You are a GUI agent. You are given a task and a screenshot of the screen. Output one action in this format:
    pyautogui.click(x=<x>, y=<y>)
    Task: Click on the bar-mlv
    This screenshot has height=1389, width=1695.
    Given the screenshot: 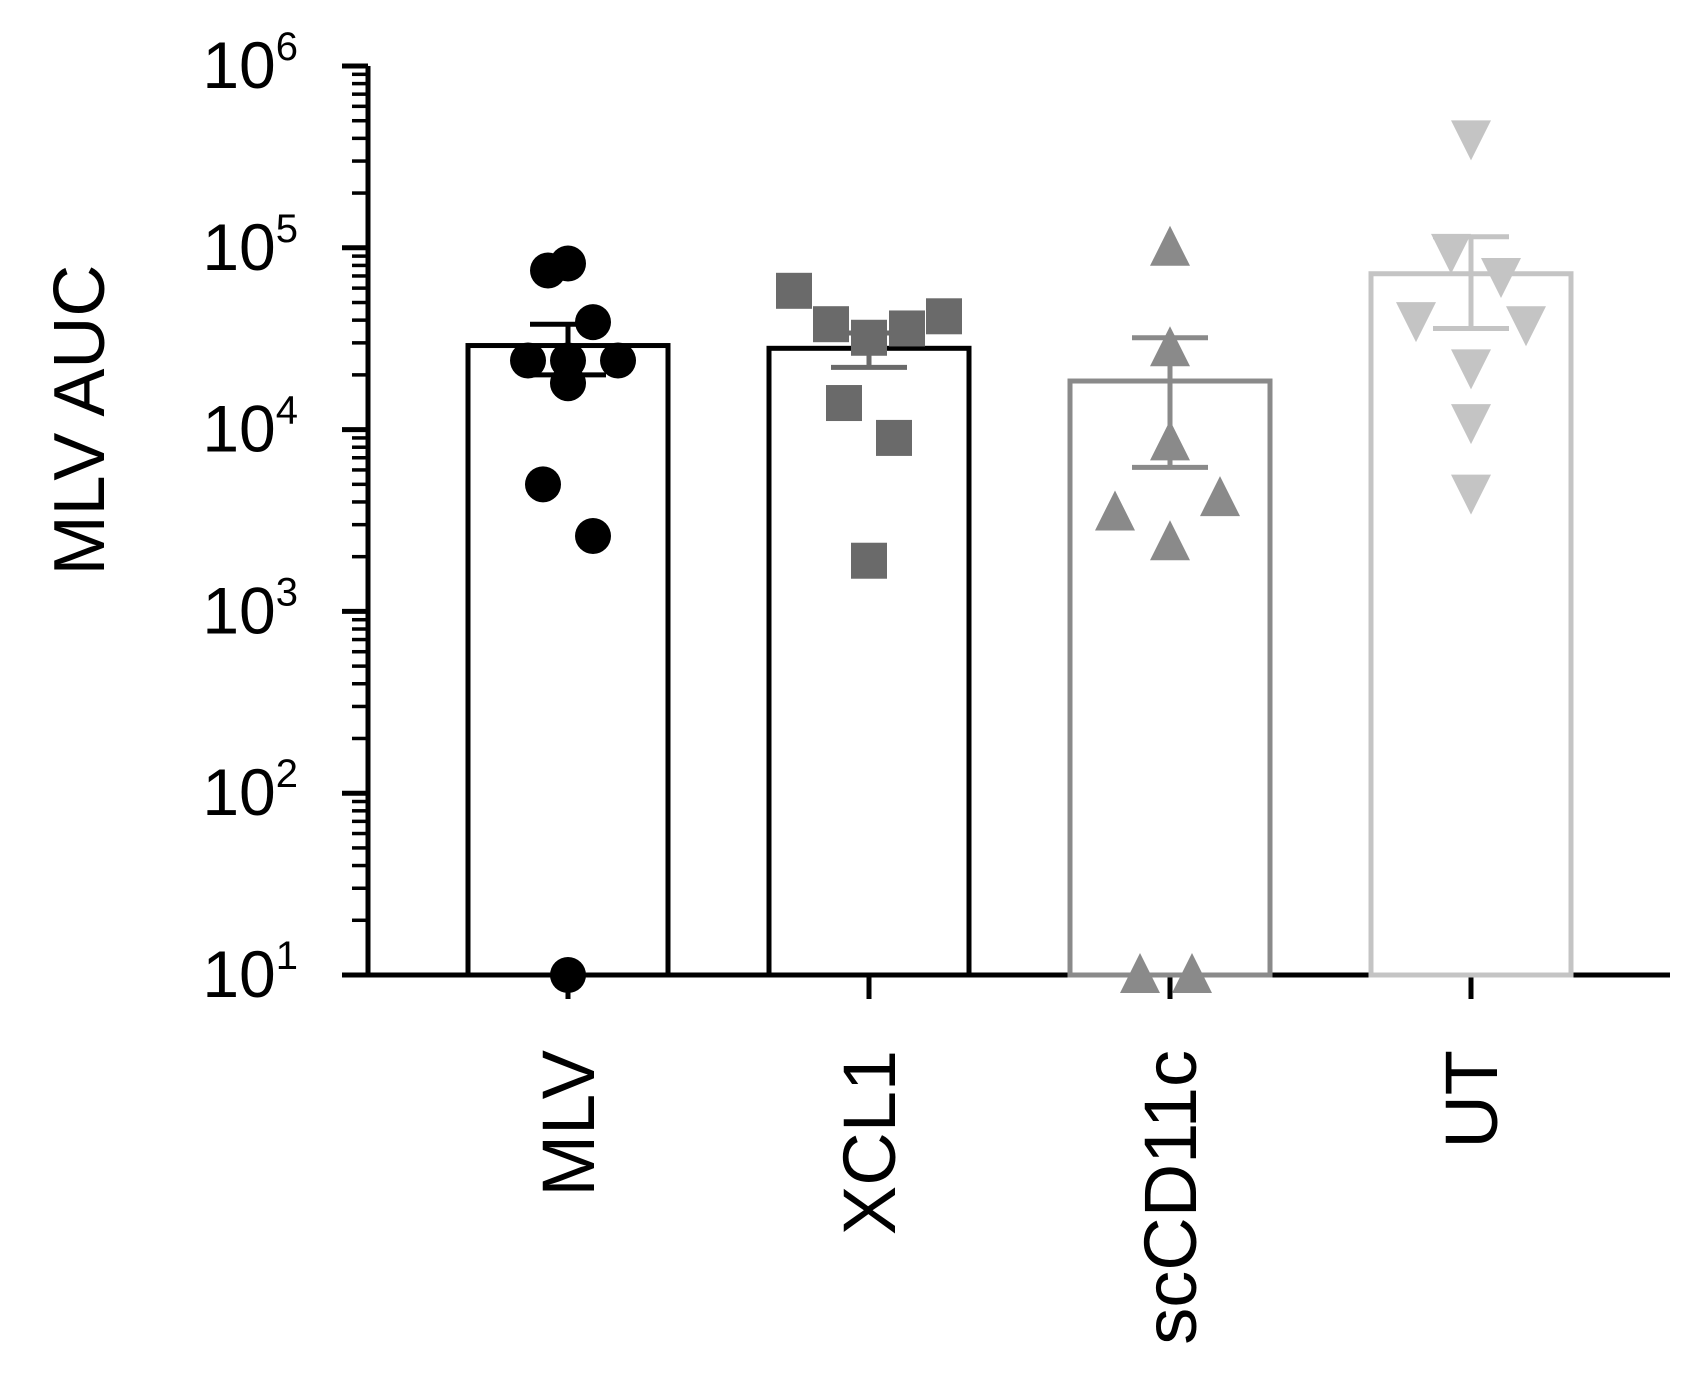 What is the action you would take?
    pyautogui.click(x=568, y=660)
    